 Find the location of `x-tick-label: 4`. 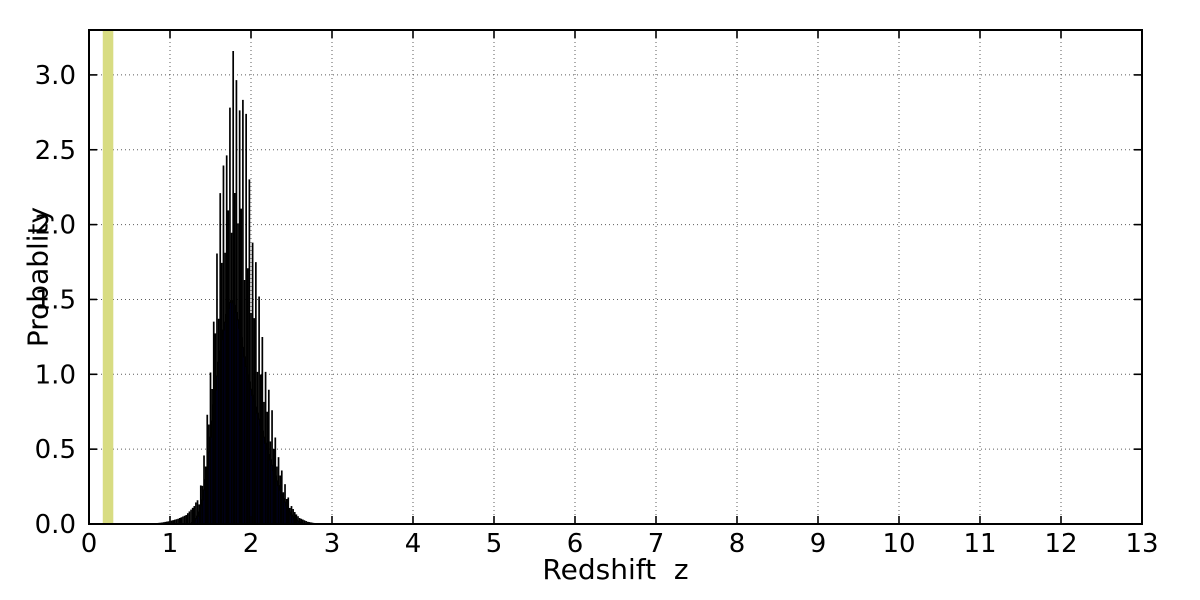

x-tick-label: 4 is located at coordinates (413, 544).